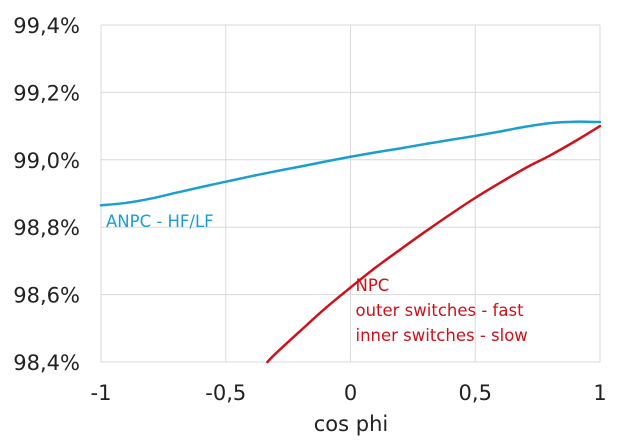 The image size is (630, 440). I want to click on x-tick-label: 0,5, so click(475, 393).